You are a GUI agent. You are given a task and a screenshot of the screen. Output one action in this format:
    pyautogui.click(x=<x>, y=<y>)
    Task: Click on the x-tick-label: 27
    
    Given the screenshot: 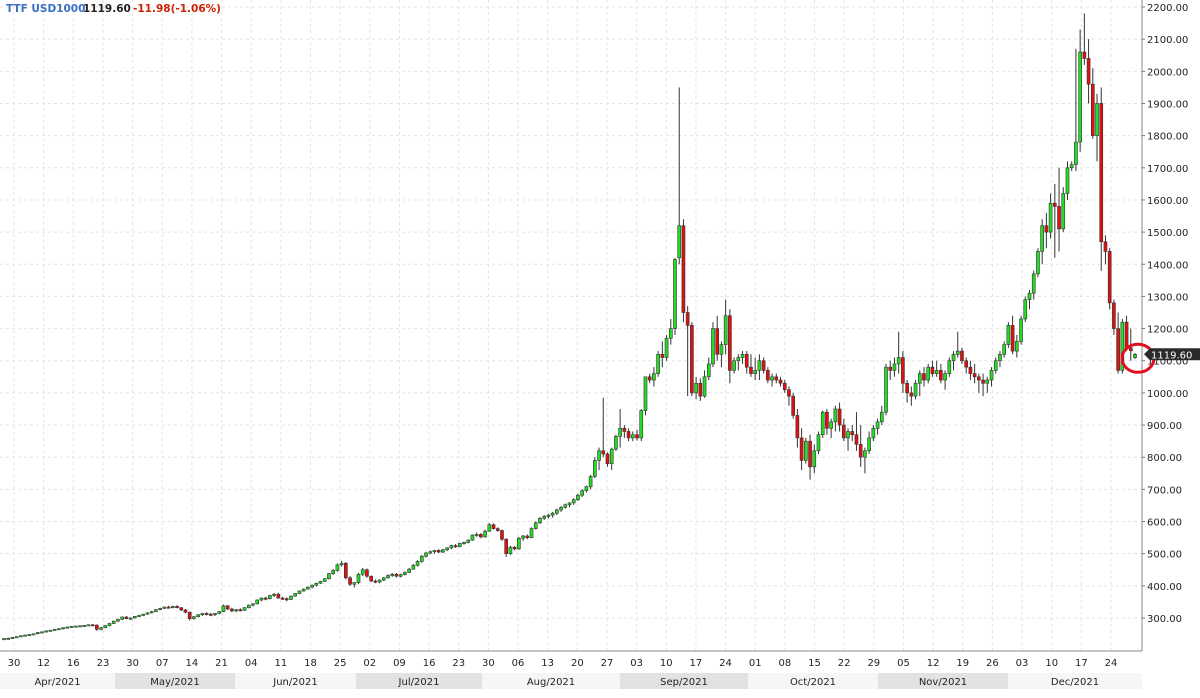 What is the action you would take?
    pyautogui.click(x=607, y=663)
    